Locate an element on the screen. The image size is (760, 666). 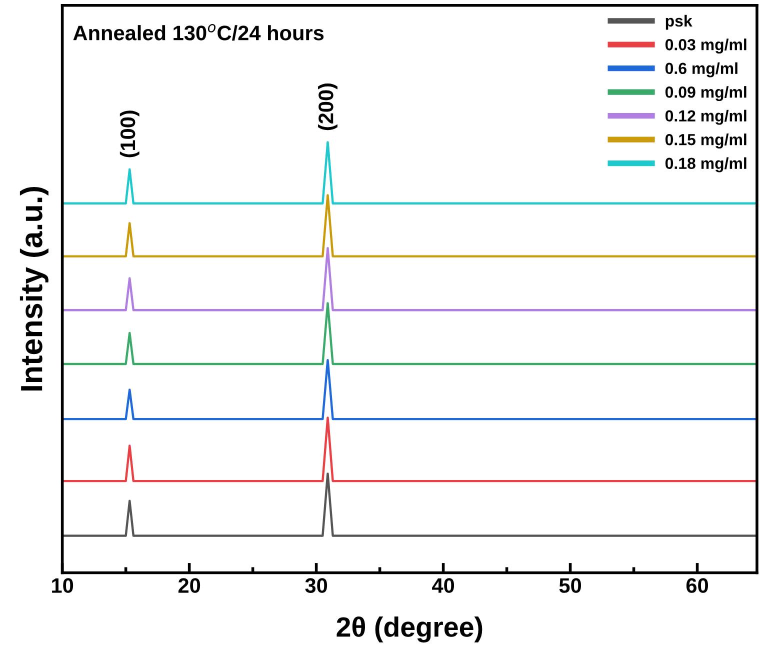
annotation: (200) is located at coordinates (328, 107).